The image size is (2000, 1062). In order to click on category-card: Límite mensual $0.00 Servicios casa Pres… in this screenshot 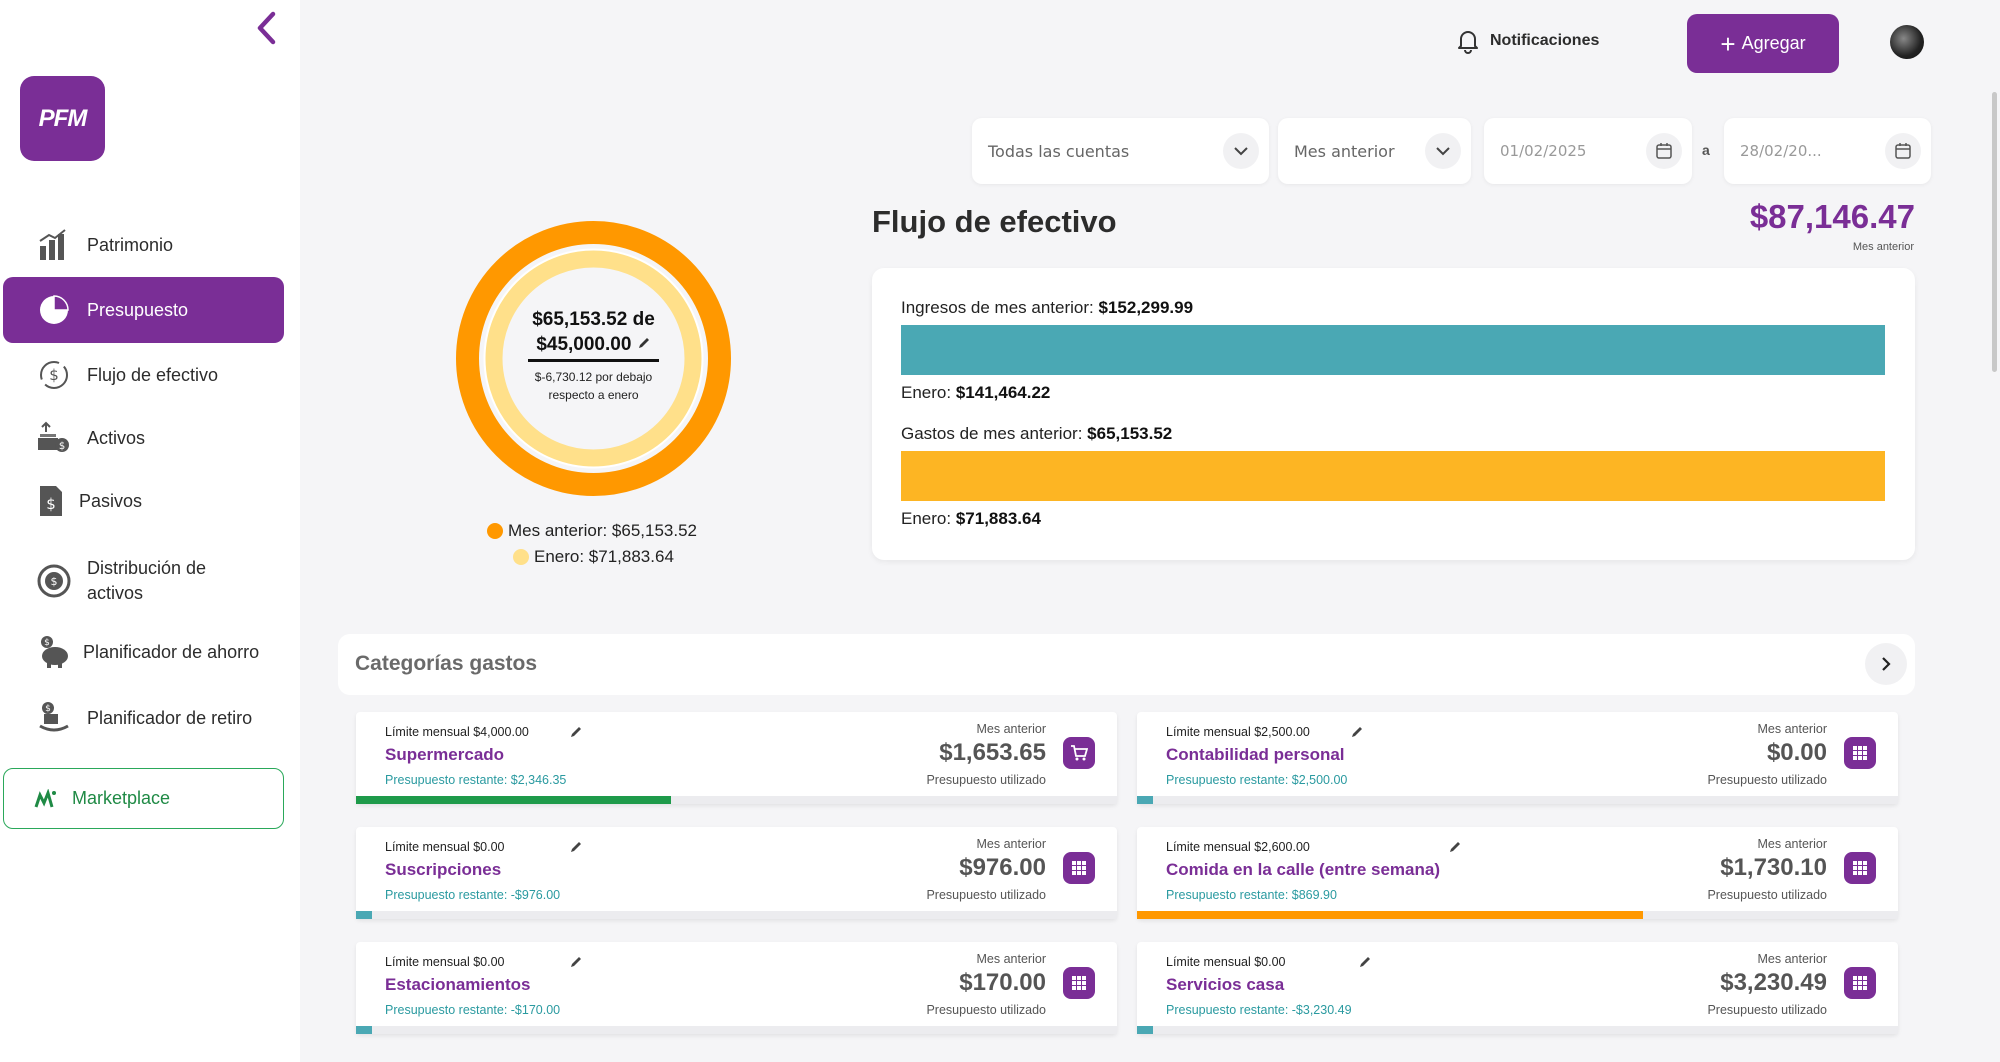, I will do `click(1517, 988)`.